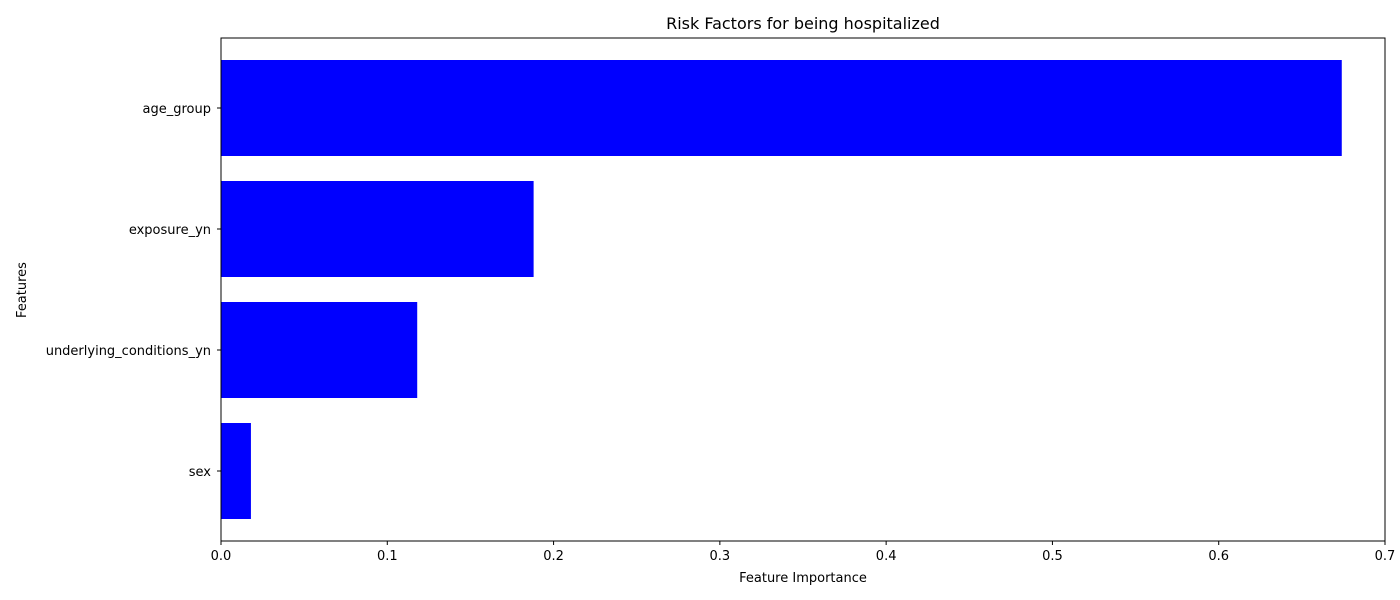  What do you see at coordinates (1218, 556) in the screenshot?
I see `x-tick-label: 0.6` at bounding box center [1218, 556].